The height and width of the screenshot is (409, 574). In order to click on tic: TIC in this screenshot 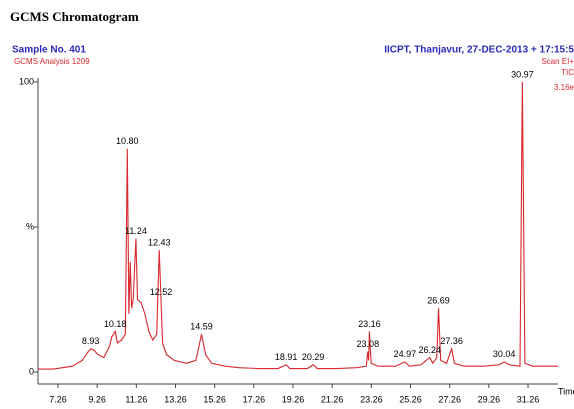, I will do `click(567, 72)`.